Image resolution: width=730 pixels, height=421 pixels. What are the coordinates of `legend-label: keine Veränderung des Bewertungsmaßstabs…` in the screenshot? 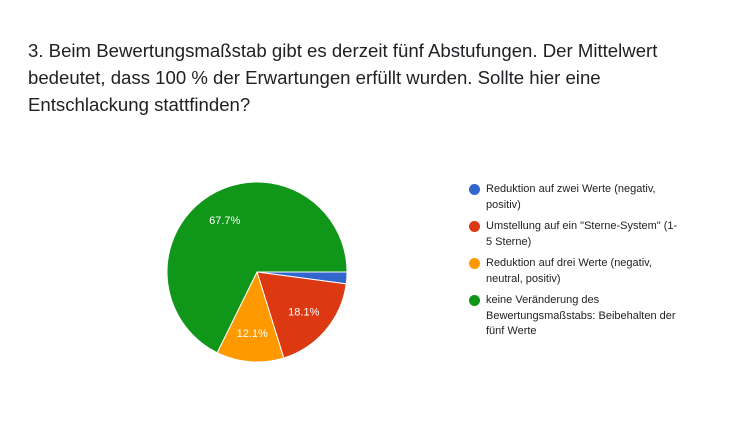 It's located at (581, 315).